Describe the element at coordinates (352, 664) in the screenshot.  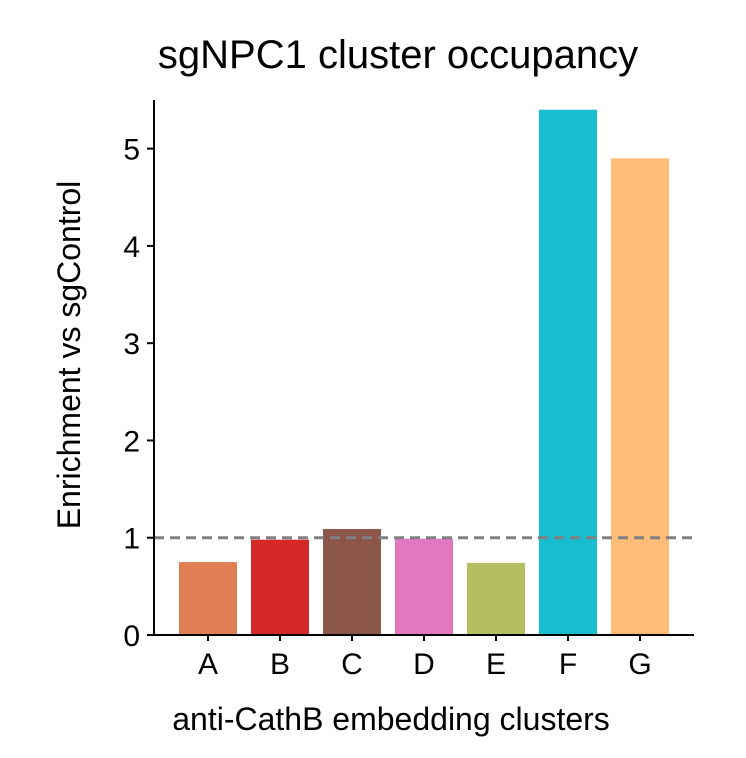
I see `x-tick-label-c: C` at that location.